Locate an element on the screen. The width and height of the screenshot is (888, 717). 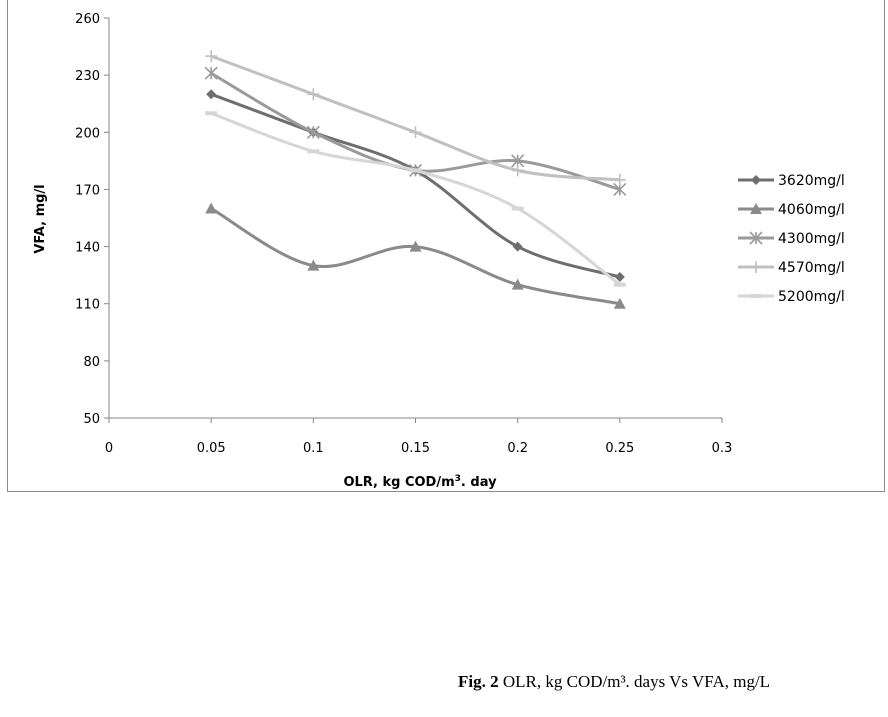
x-axis-title: OLR, kg COD/m3. day is located at coordinates (420, 482).